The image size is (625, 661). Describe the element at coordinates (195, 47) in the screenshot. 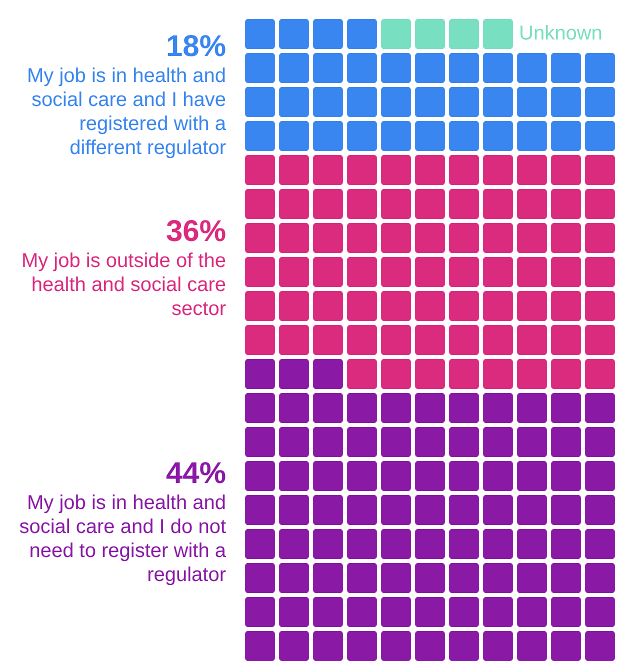

I see `data-label: 18%` at that location.